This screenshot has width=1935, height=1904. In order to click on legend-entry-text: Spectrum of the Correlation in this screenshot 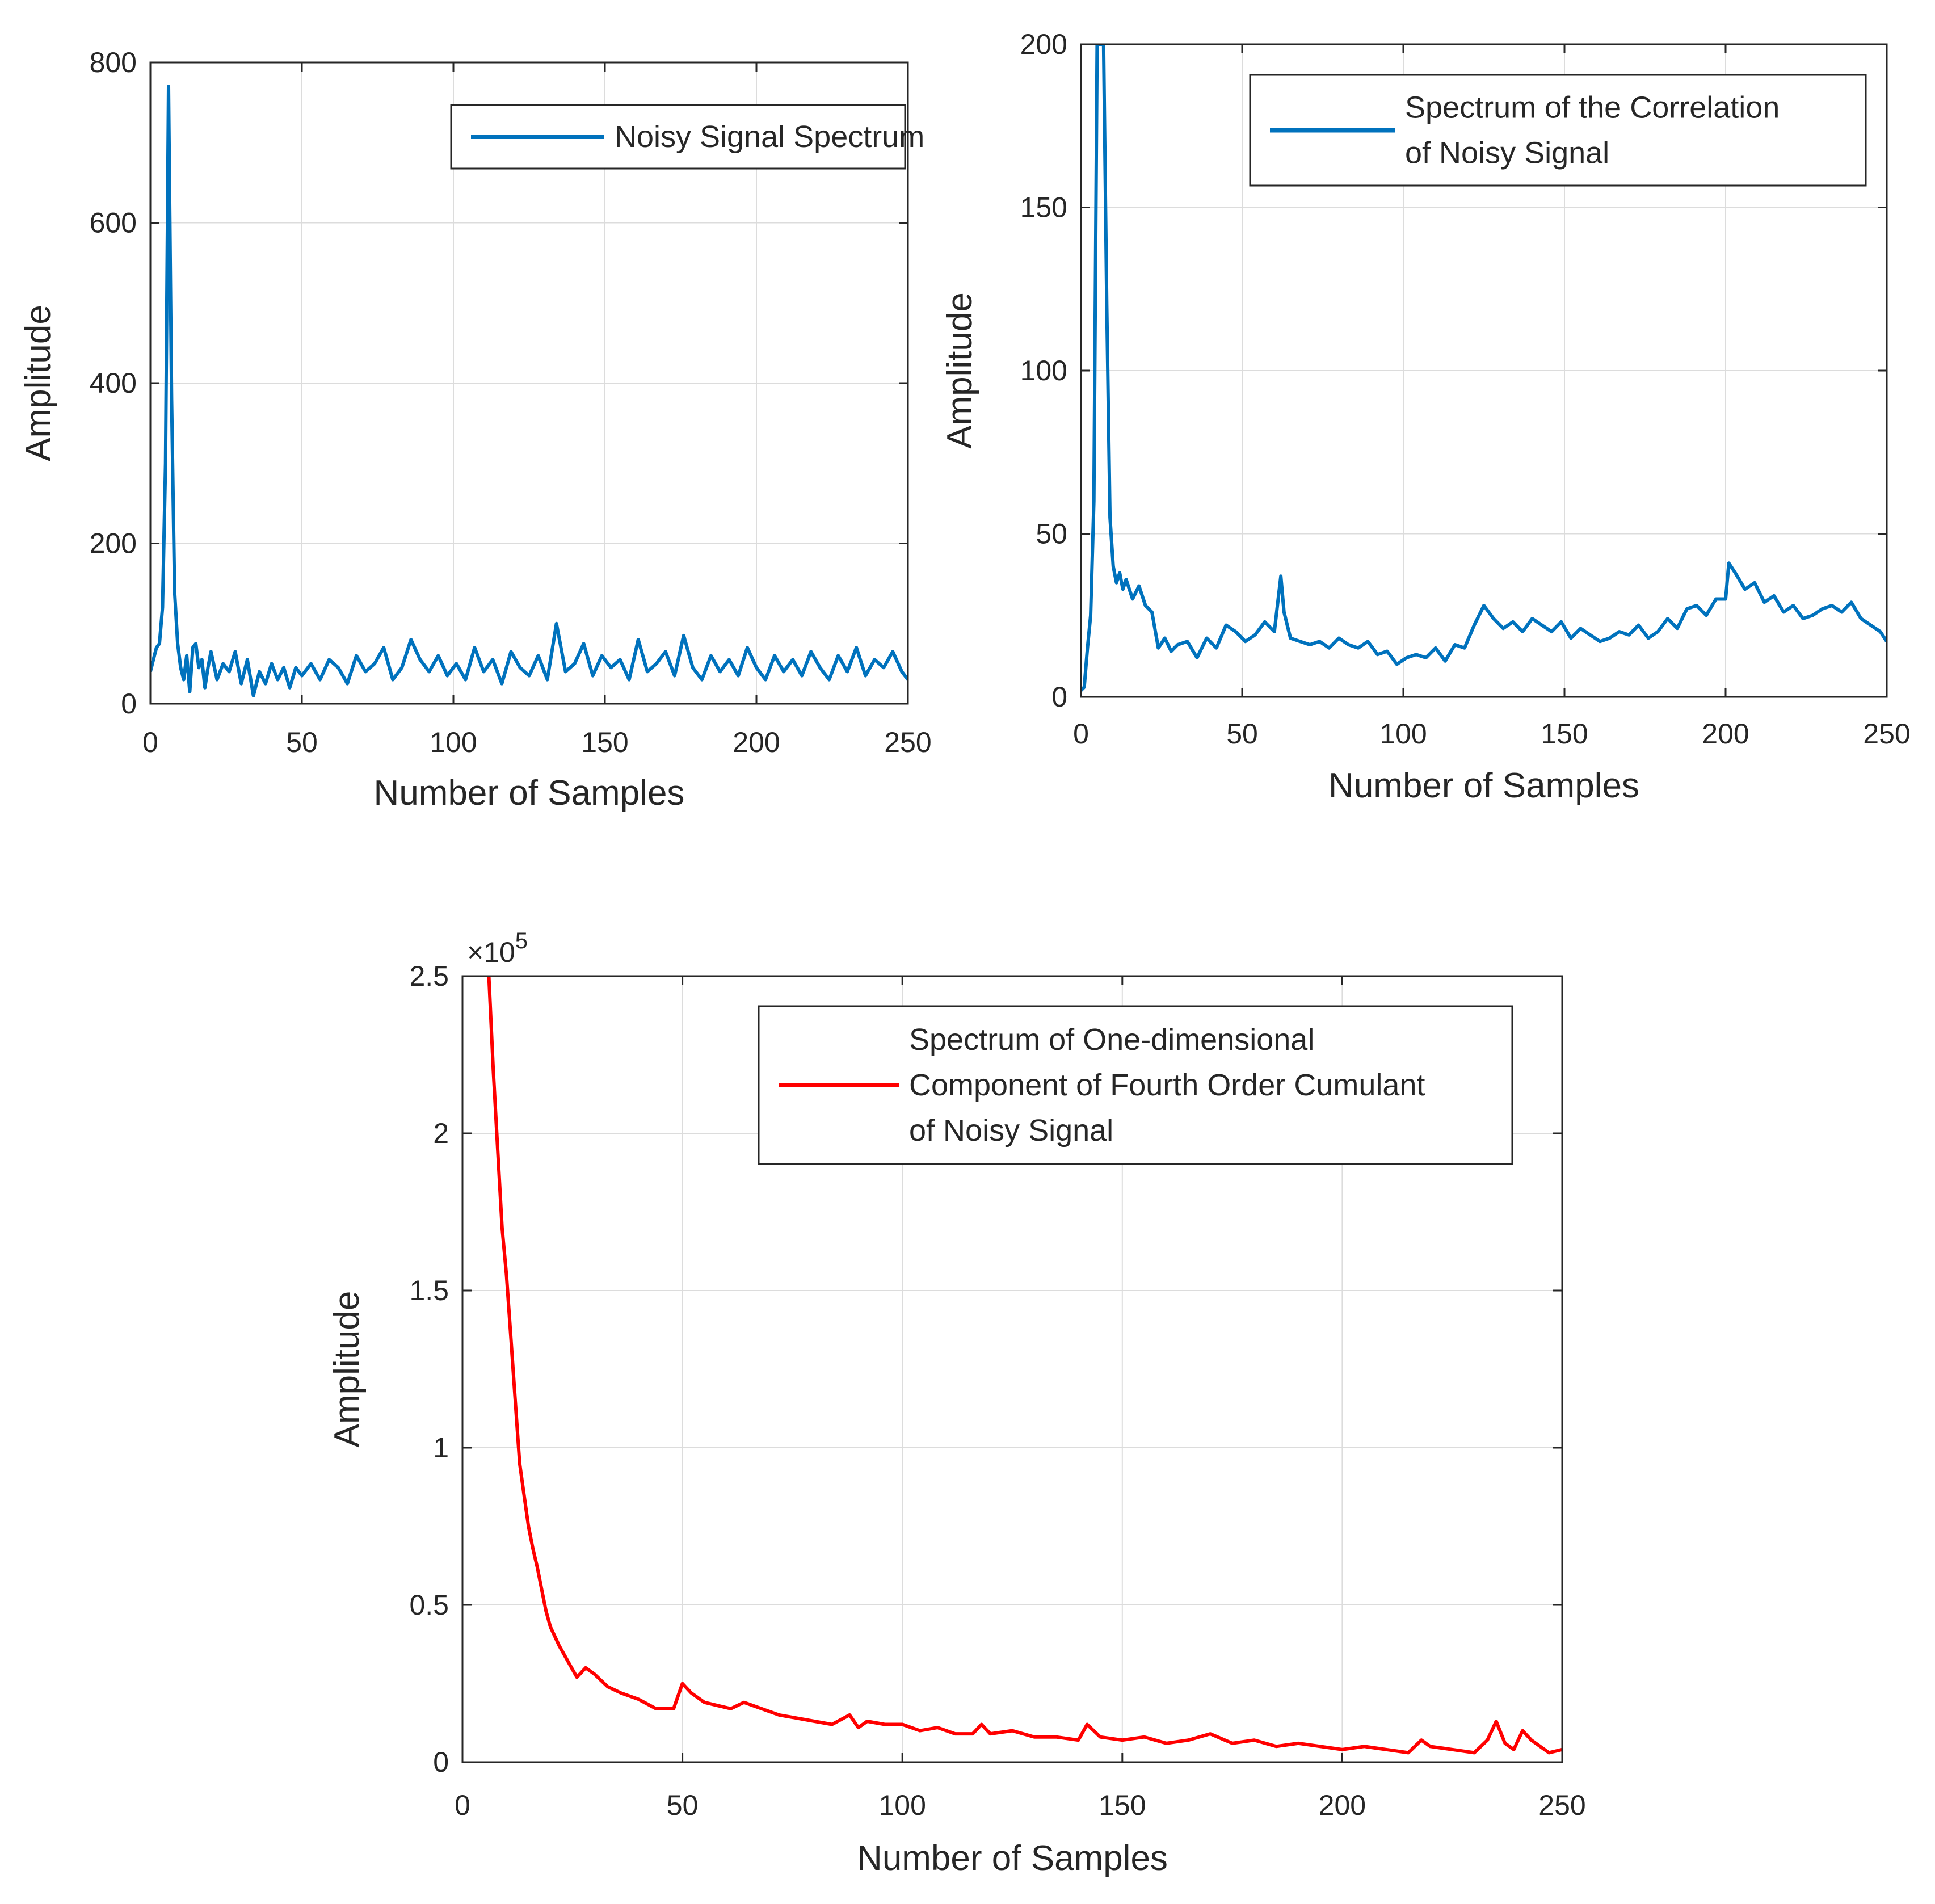, I will do `click(1593, 108)`.